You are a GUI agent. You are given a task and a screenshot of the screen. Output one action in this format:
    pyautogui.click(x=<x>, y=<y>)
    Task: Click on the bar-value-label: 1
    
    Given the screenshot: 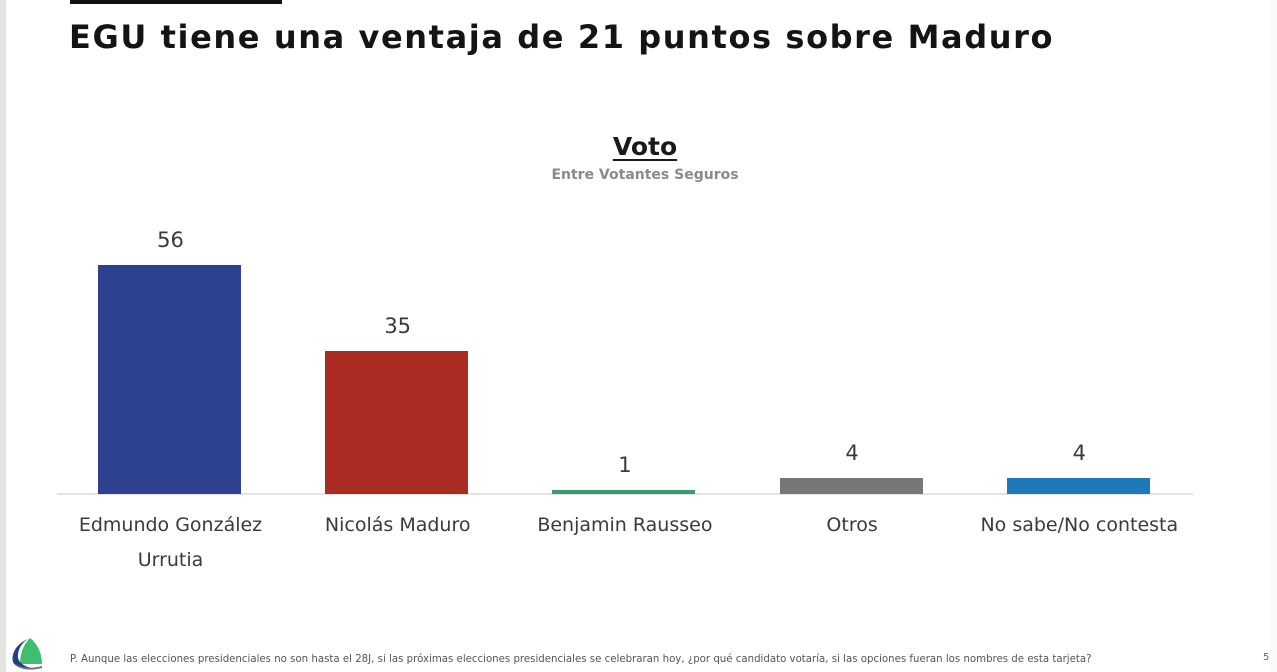 What is the action you would take?
    pyautogui.click(x=625, y=464)
    